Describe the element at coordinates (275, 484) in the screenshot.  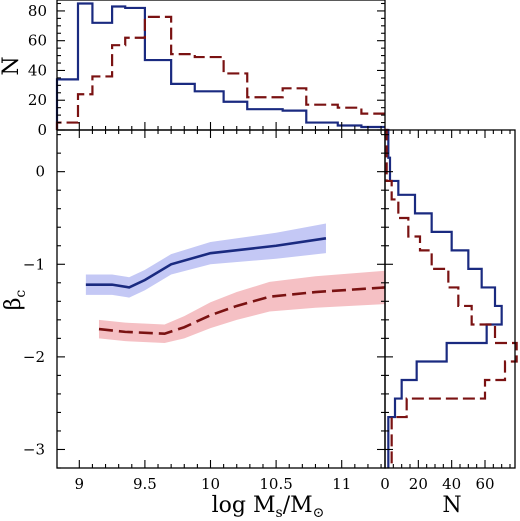
I see `x-tick-label: 10.5` at that location.